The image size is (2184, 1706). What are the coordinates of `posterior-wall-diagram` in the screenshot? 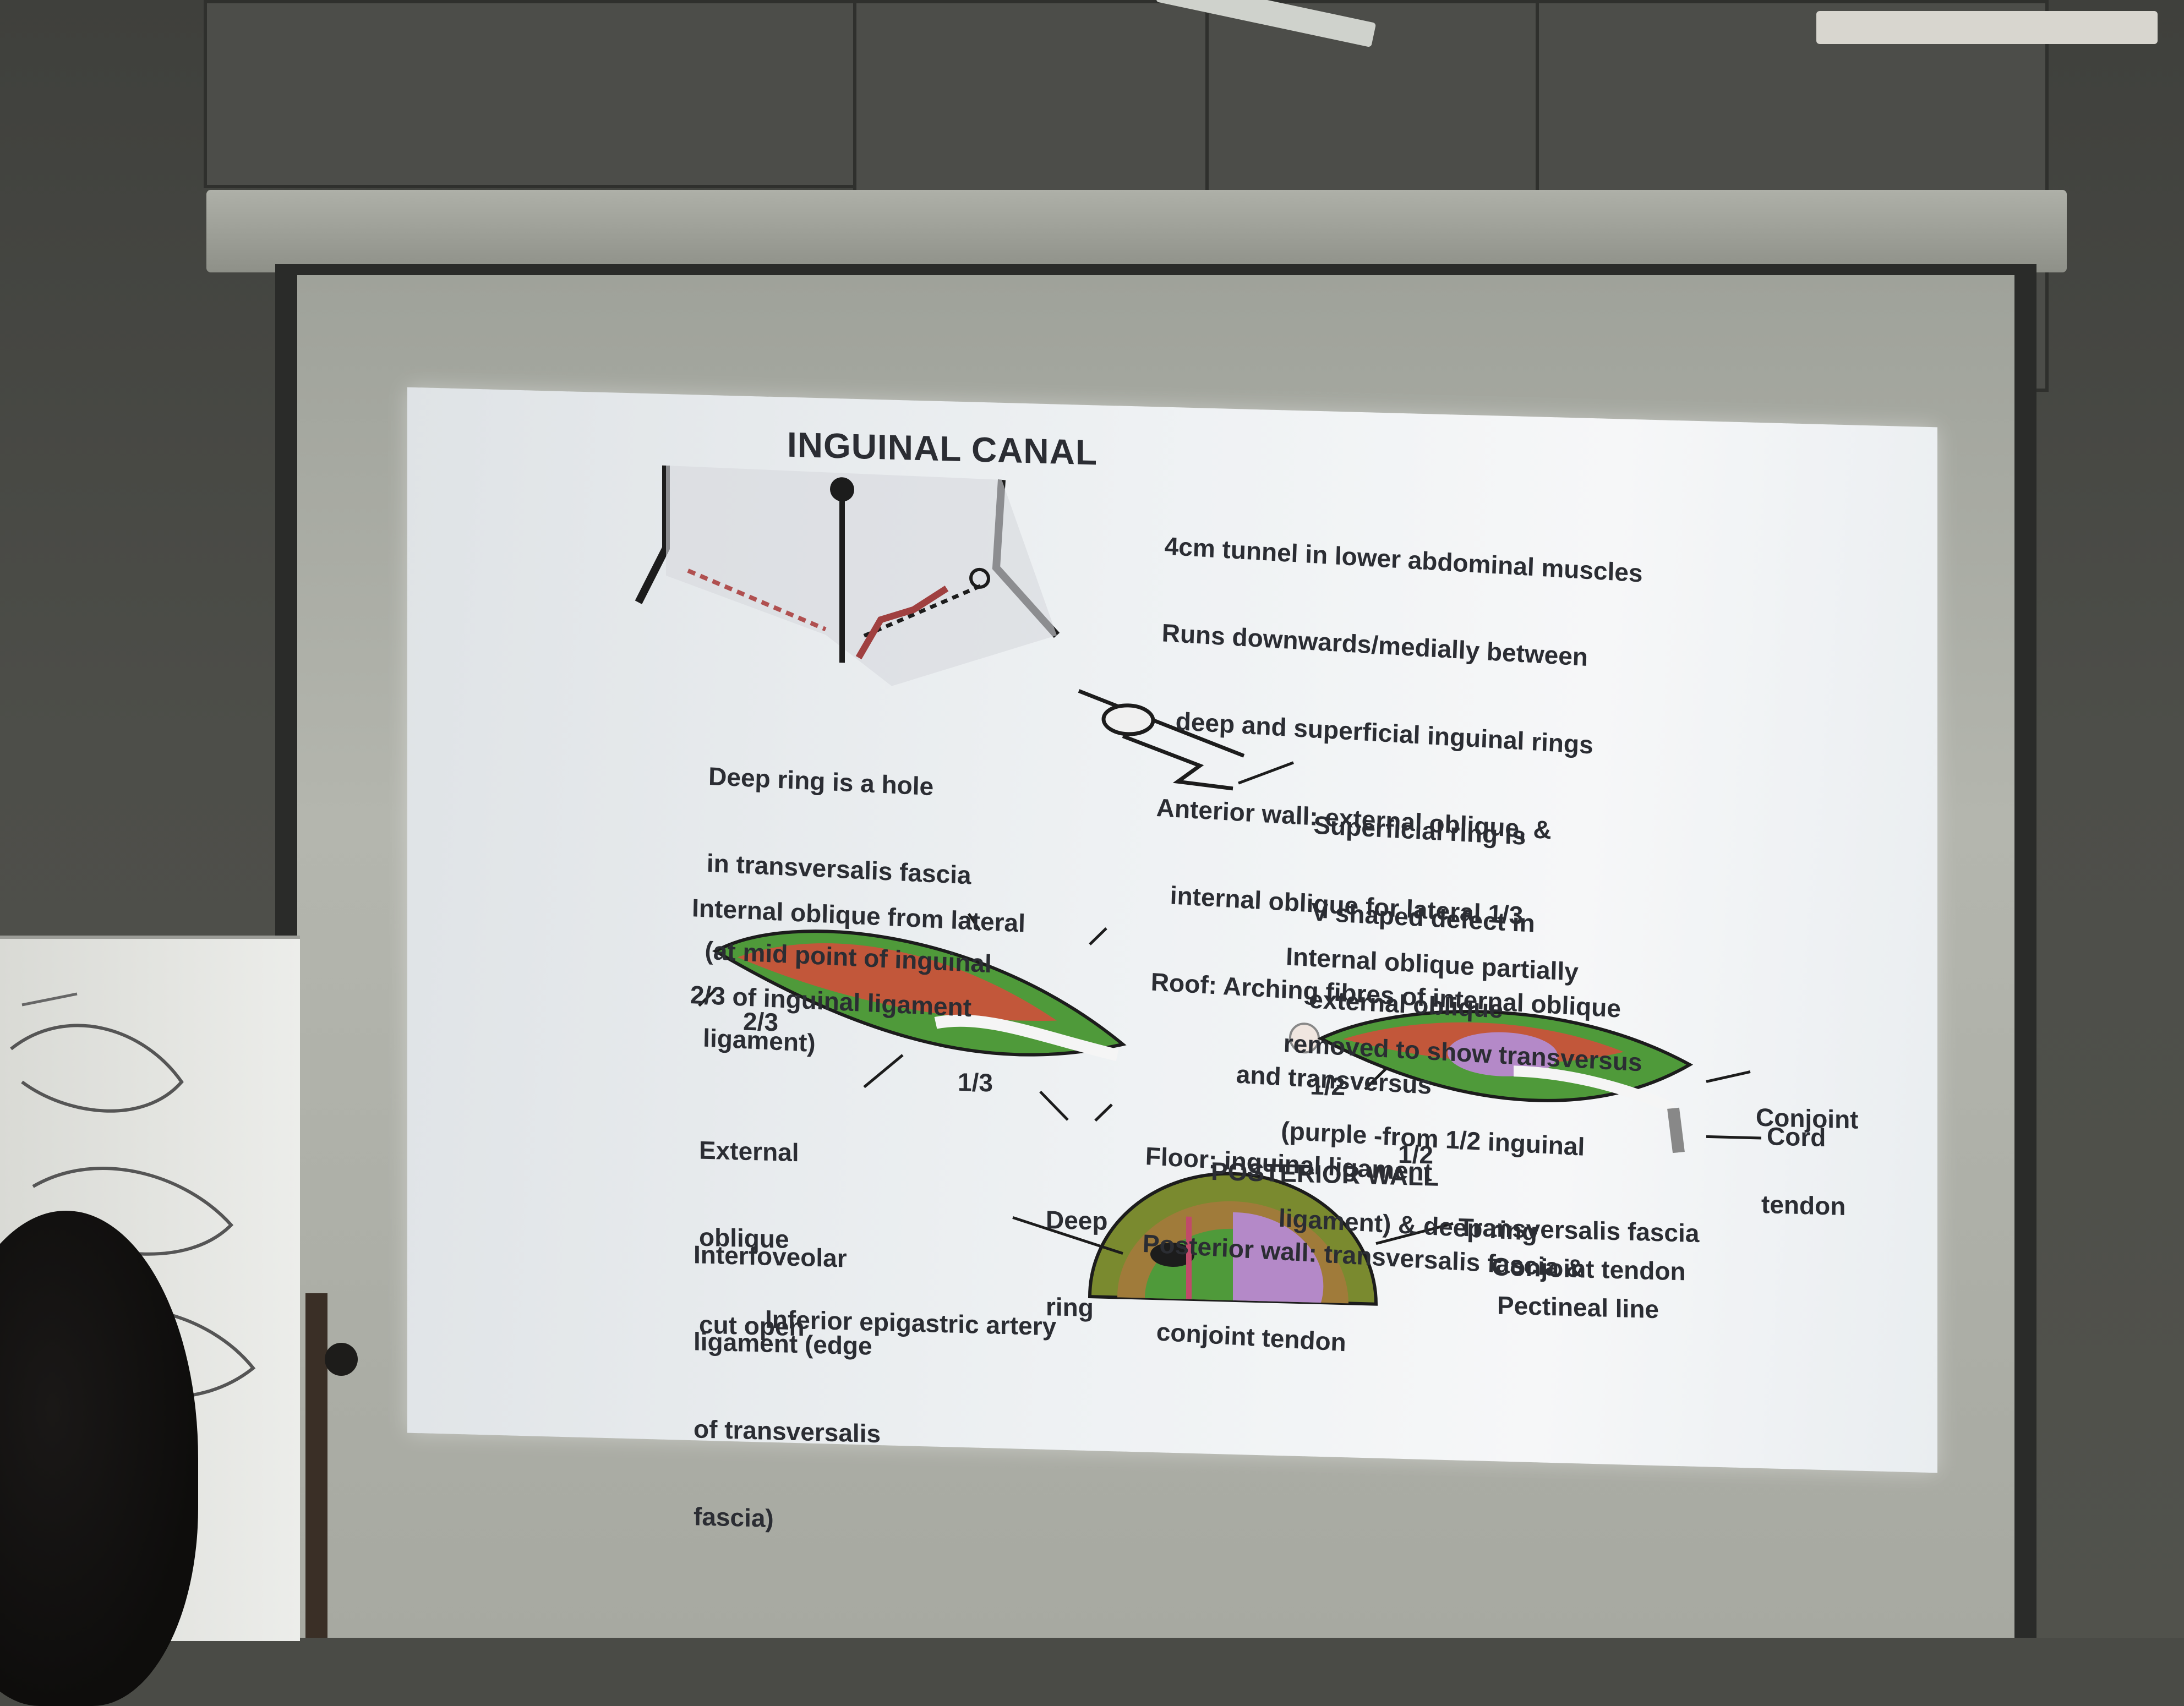 It's located at (1233, 1239).